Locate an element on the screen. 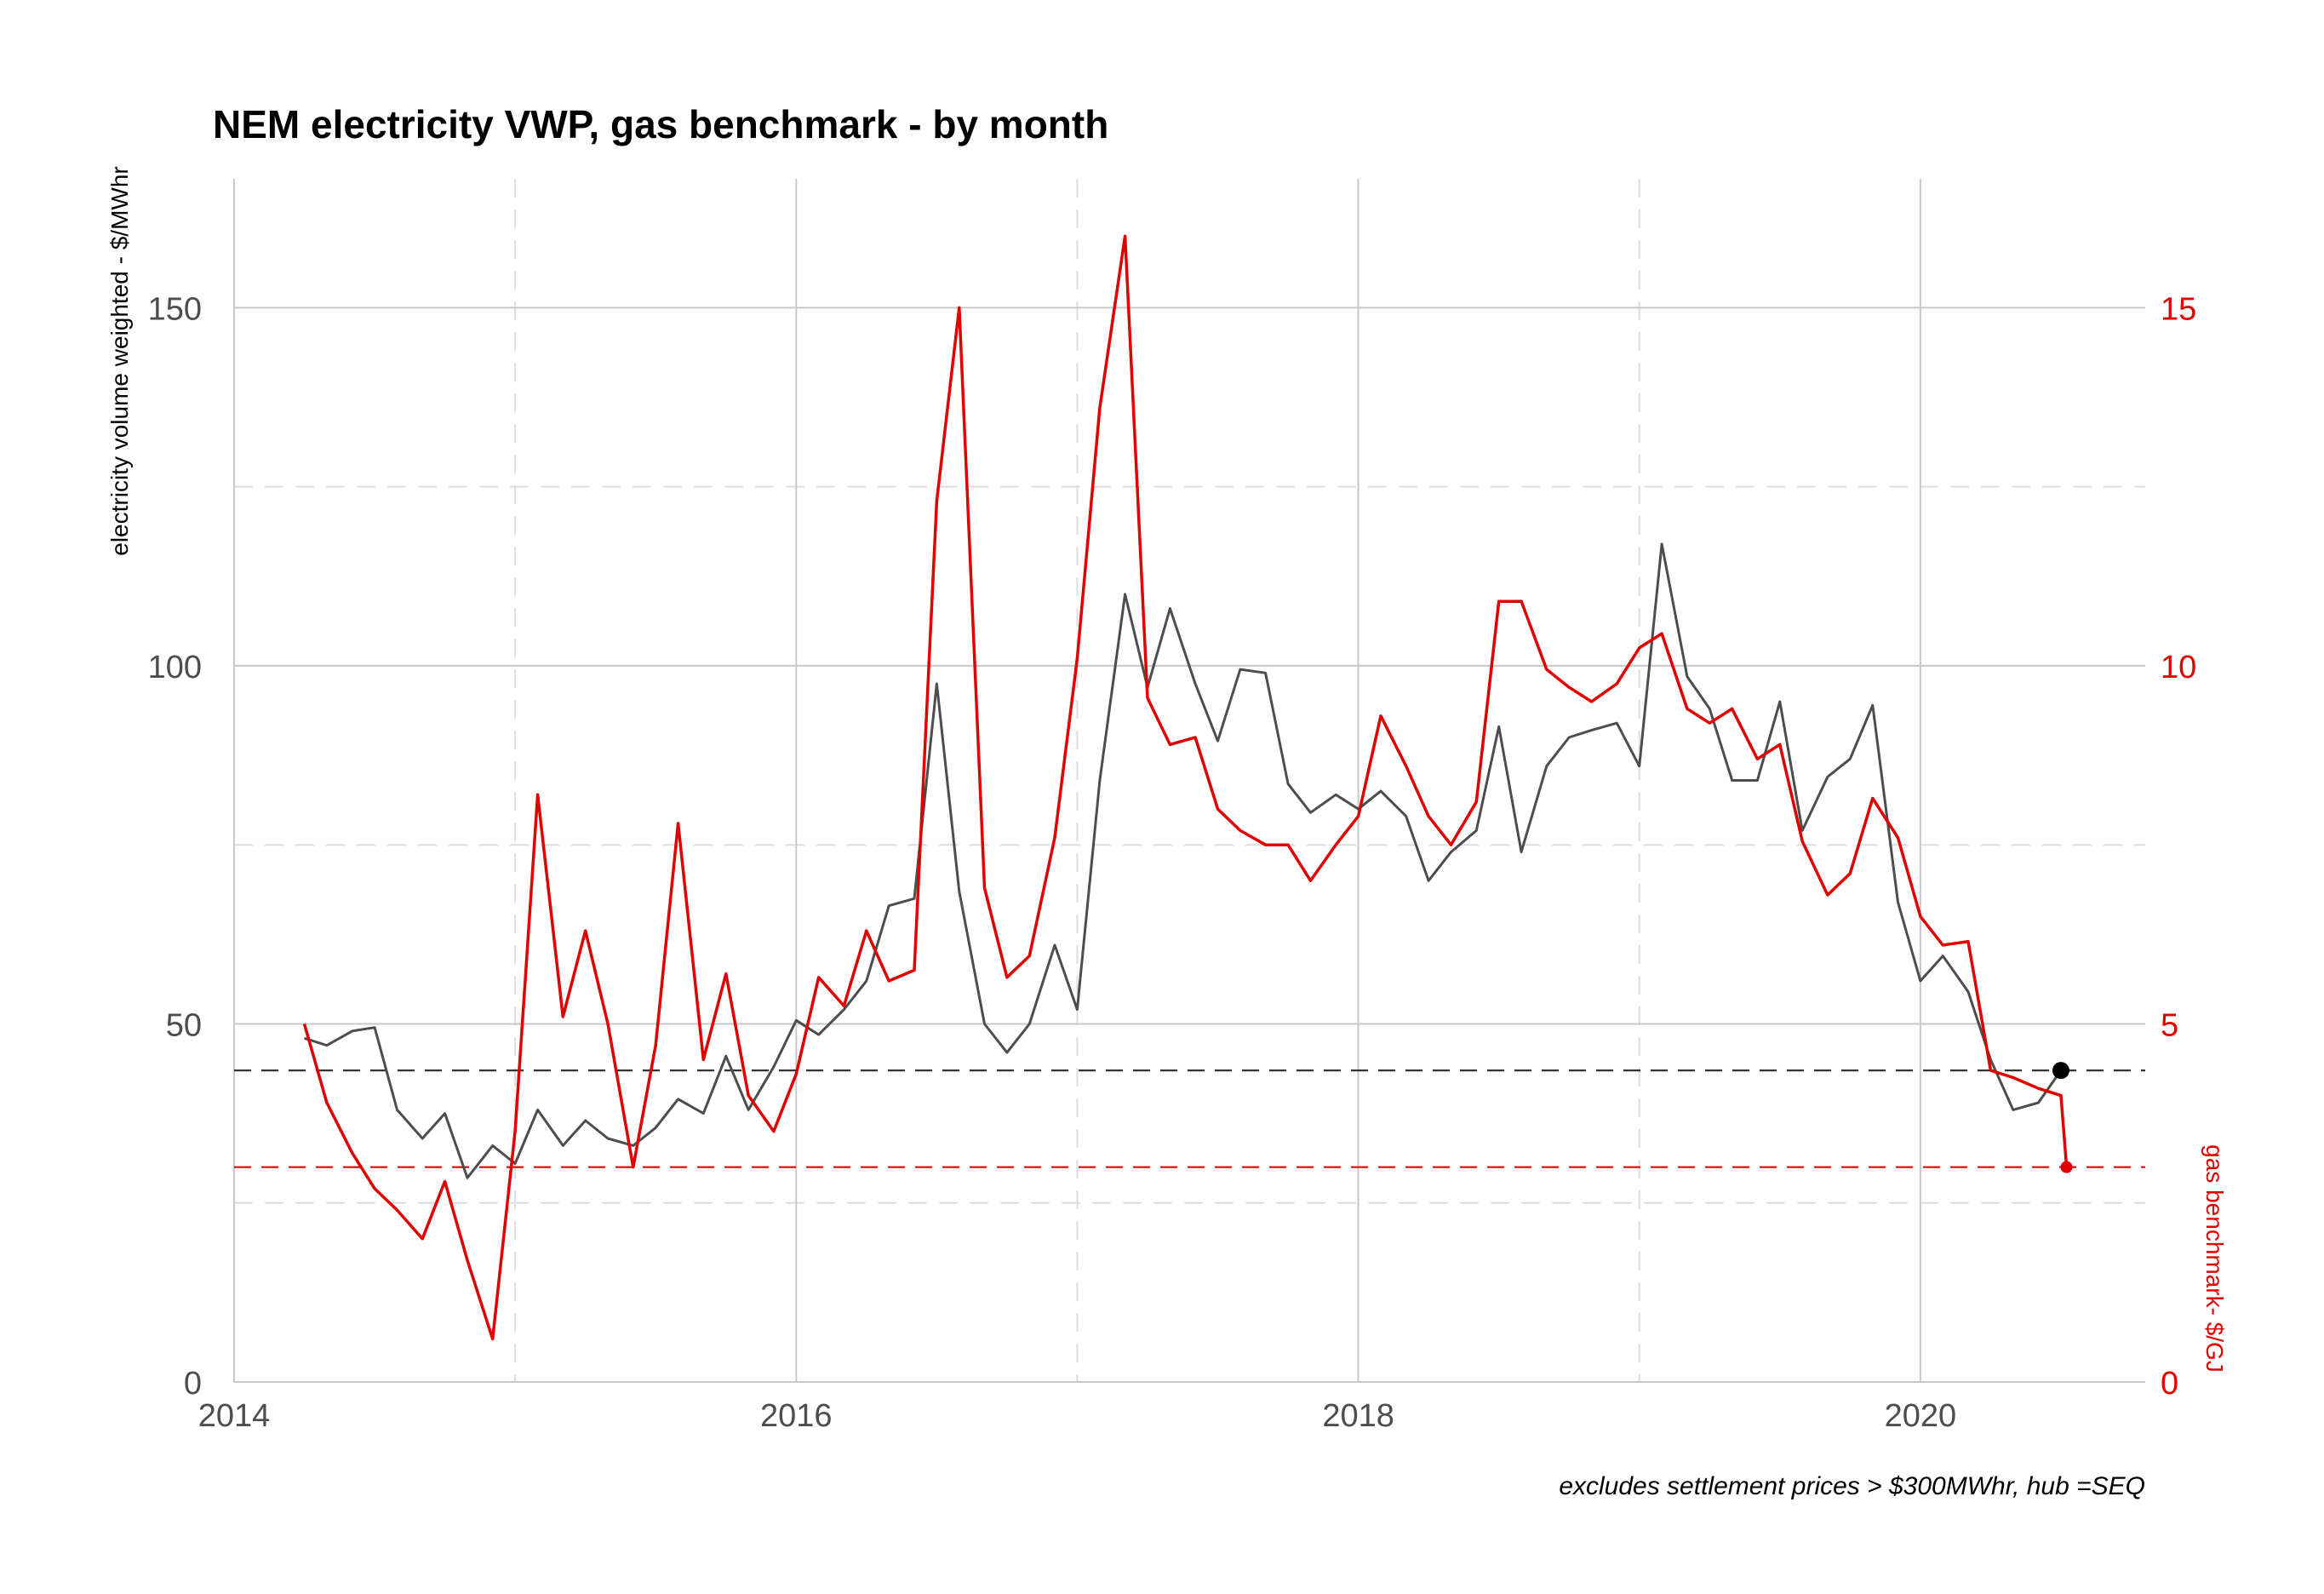 This screenshot has width=2324, height=1594. left-y-tick-label: 50 is located at coordinates (184, 1025).